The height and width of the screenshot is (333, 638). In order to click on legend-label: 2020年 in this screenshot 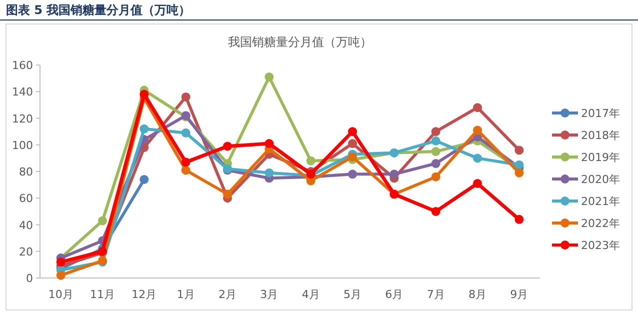, I will do `click(600, 179)`.